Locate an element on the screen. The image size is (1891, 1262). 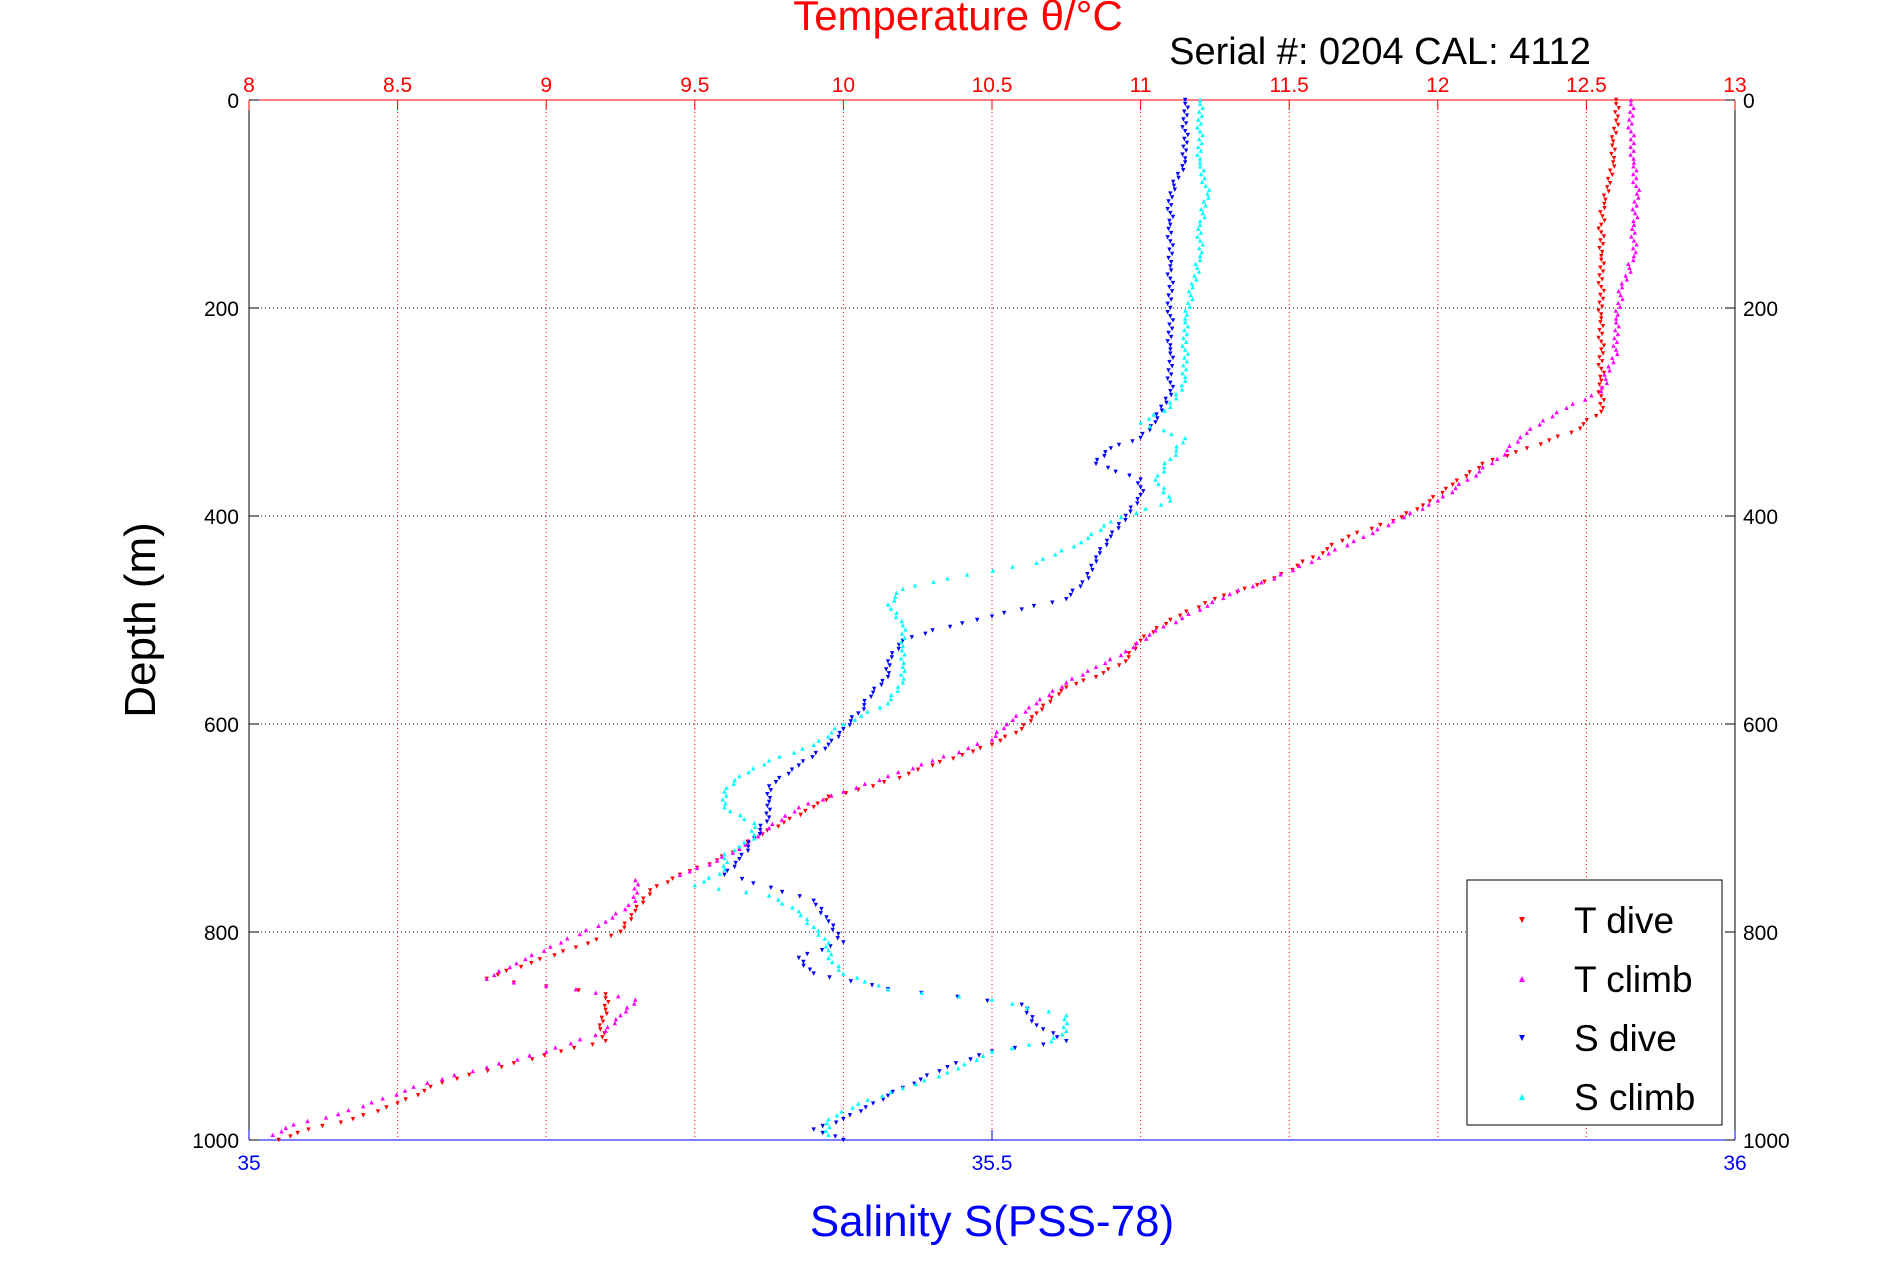
legend-label: S dive is located at coordinates (1625, 1038).